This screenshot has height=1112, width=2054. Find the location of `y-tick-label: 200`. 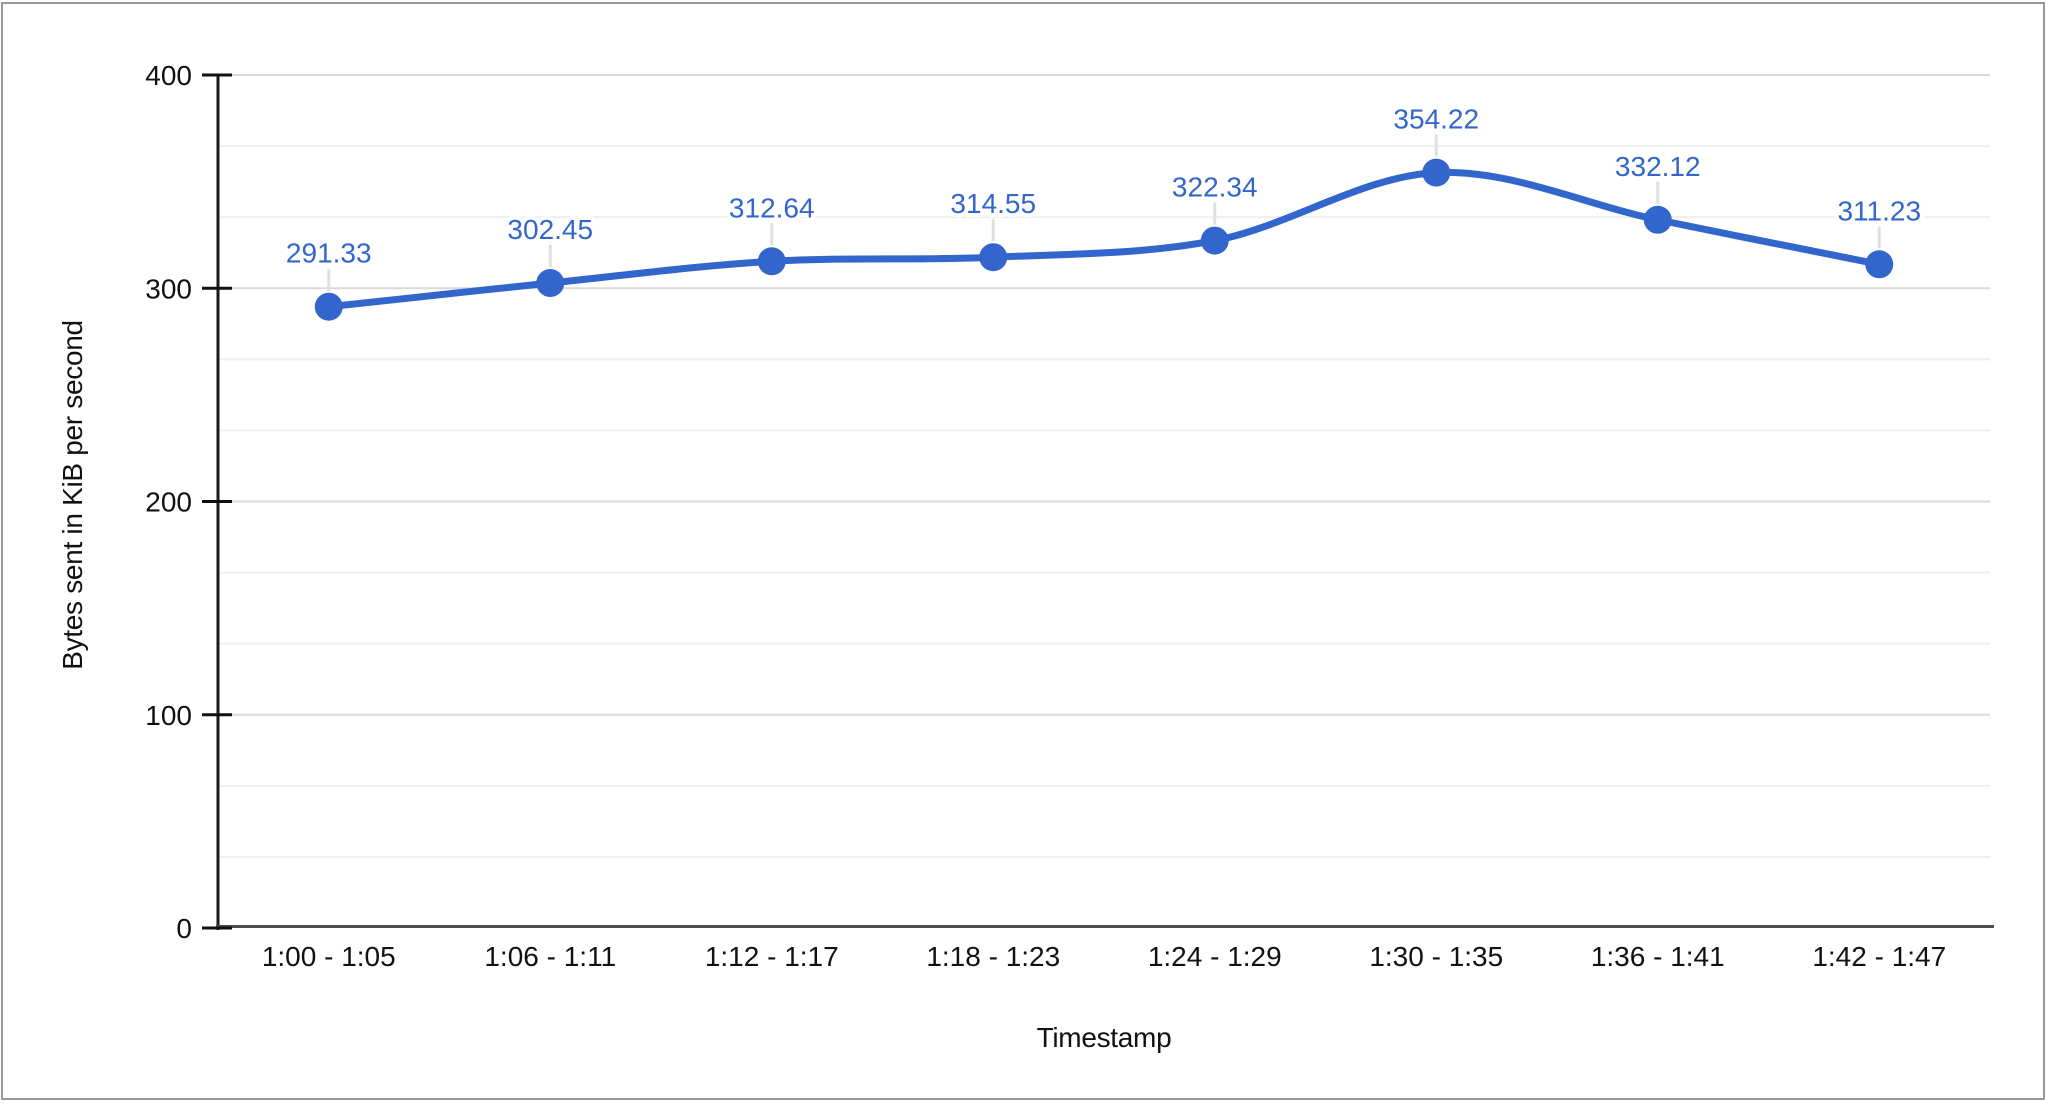

y-tick-label: 200 is located at coordinates (168, 502).